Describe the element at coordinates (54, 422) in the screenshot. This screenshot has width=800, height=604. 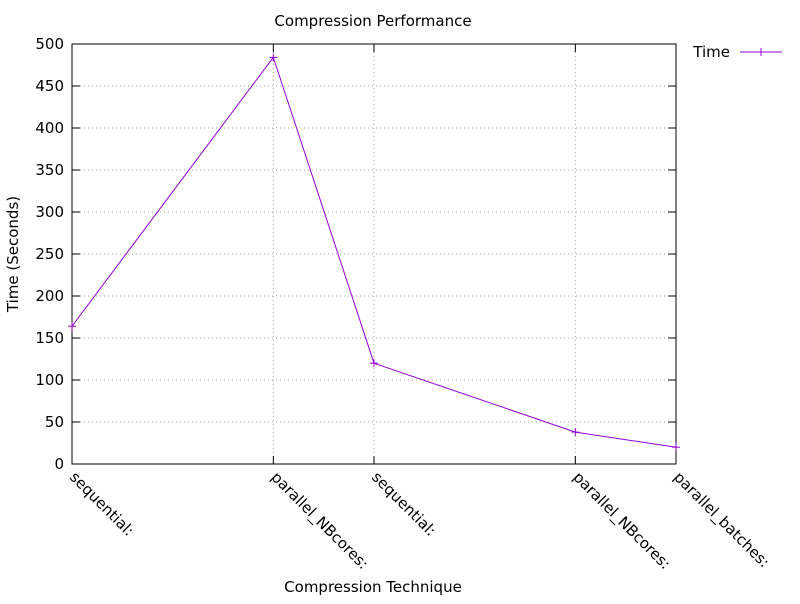
I see `y-tick-label: 50` at that location.